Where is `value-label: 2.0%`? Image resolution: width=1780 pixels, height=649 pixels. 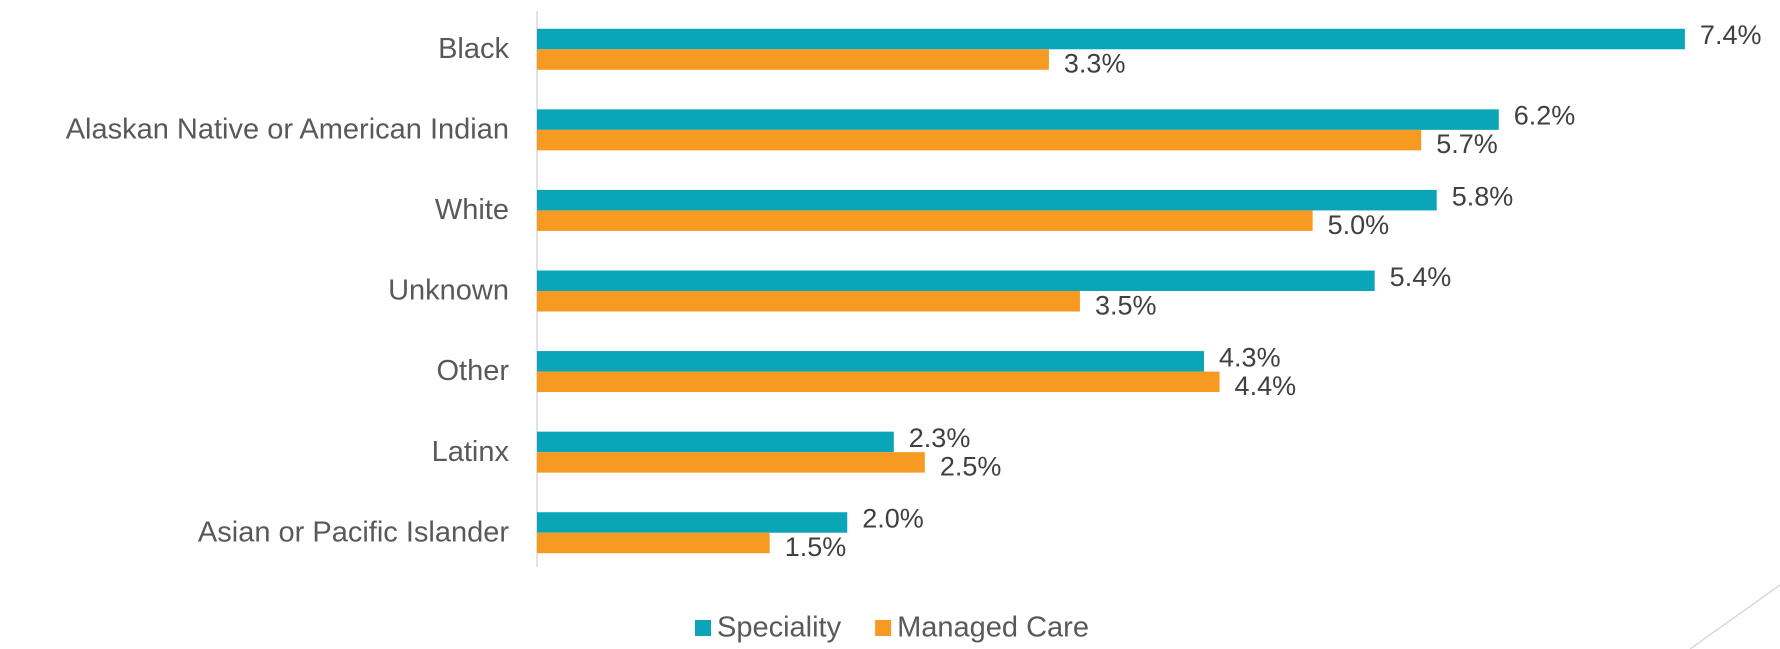
value-label: 2.0% is located at coordinates (893, 519).